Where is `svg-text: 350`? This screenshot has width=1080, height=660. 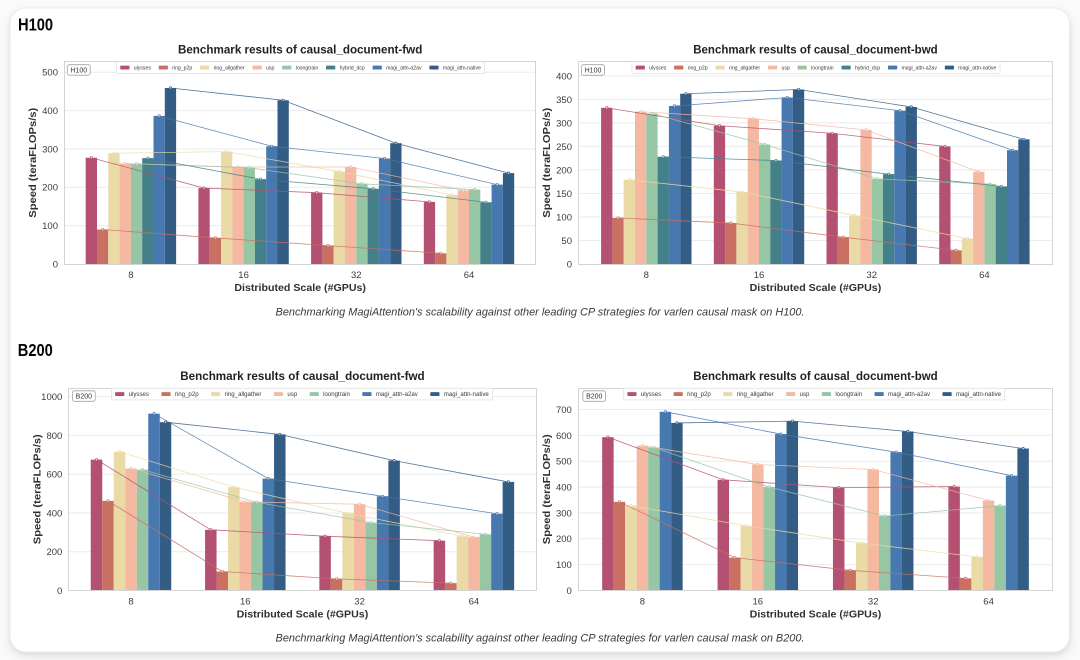 svg-text: 350 is located at coordinates (564, 100).